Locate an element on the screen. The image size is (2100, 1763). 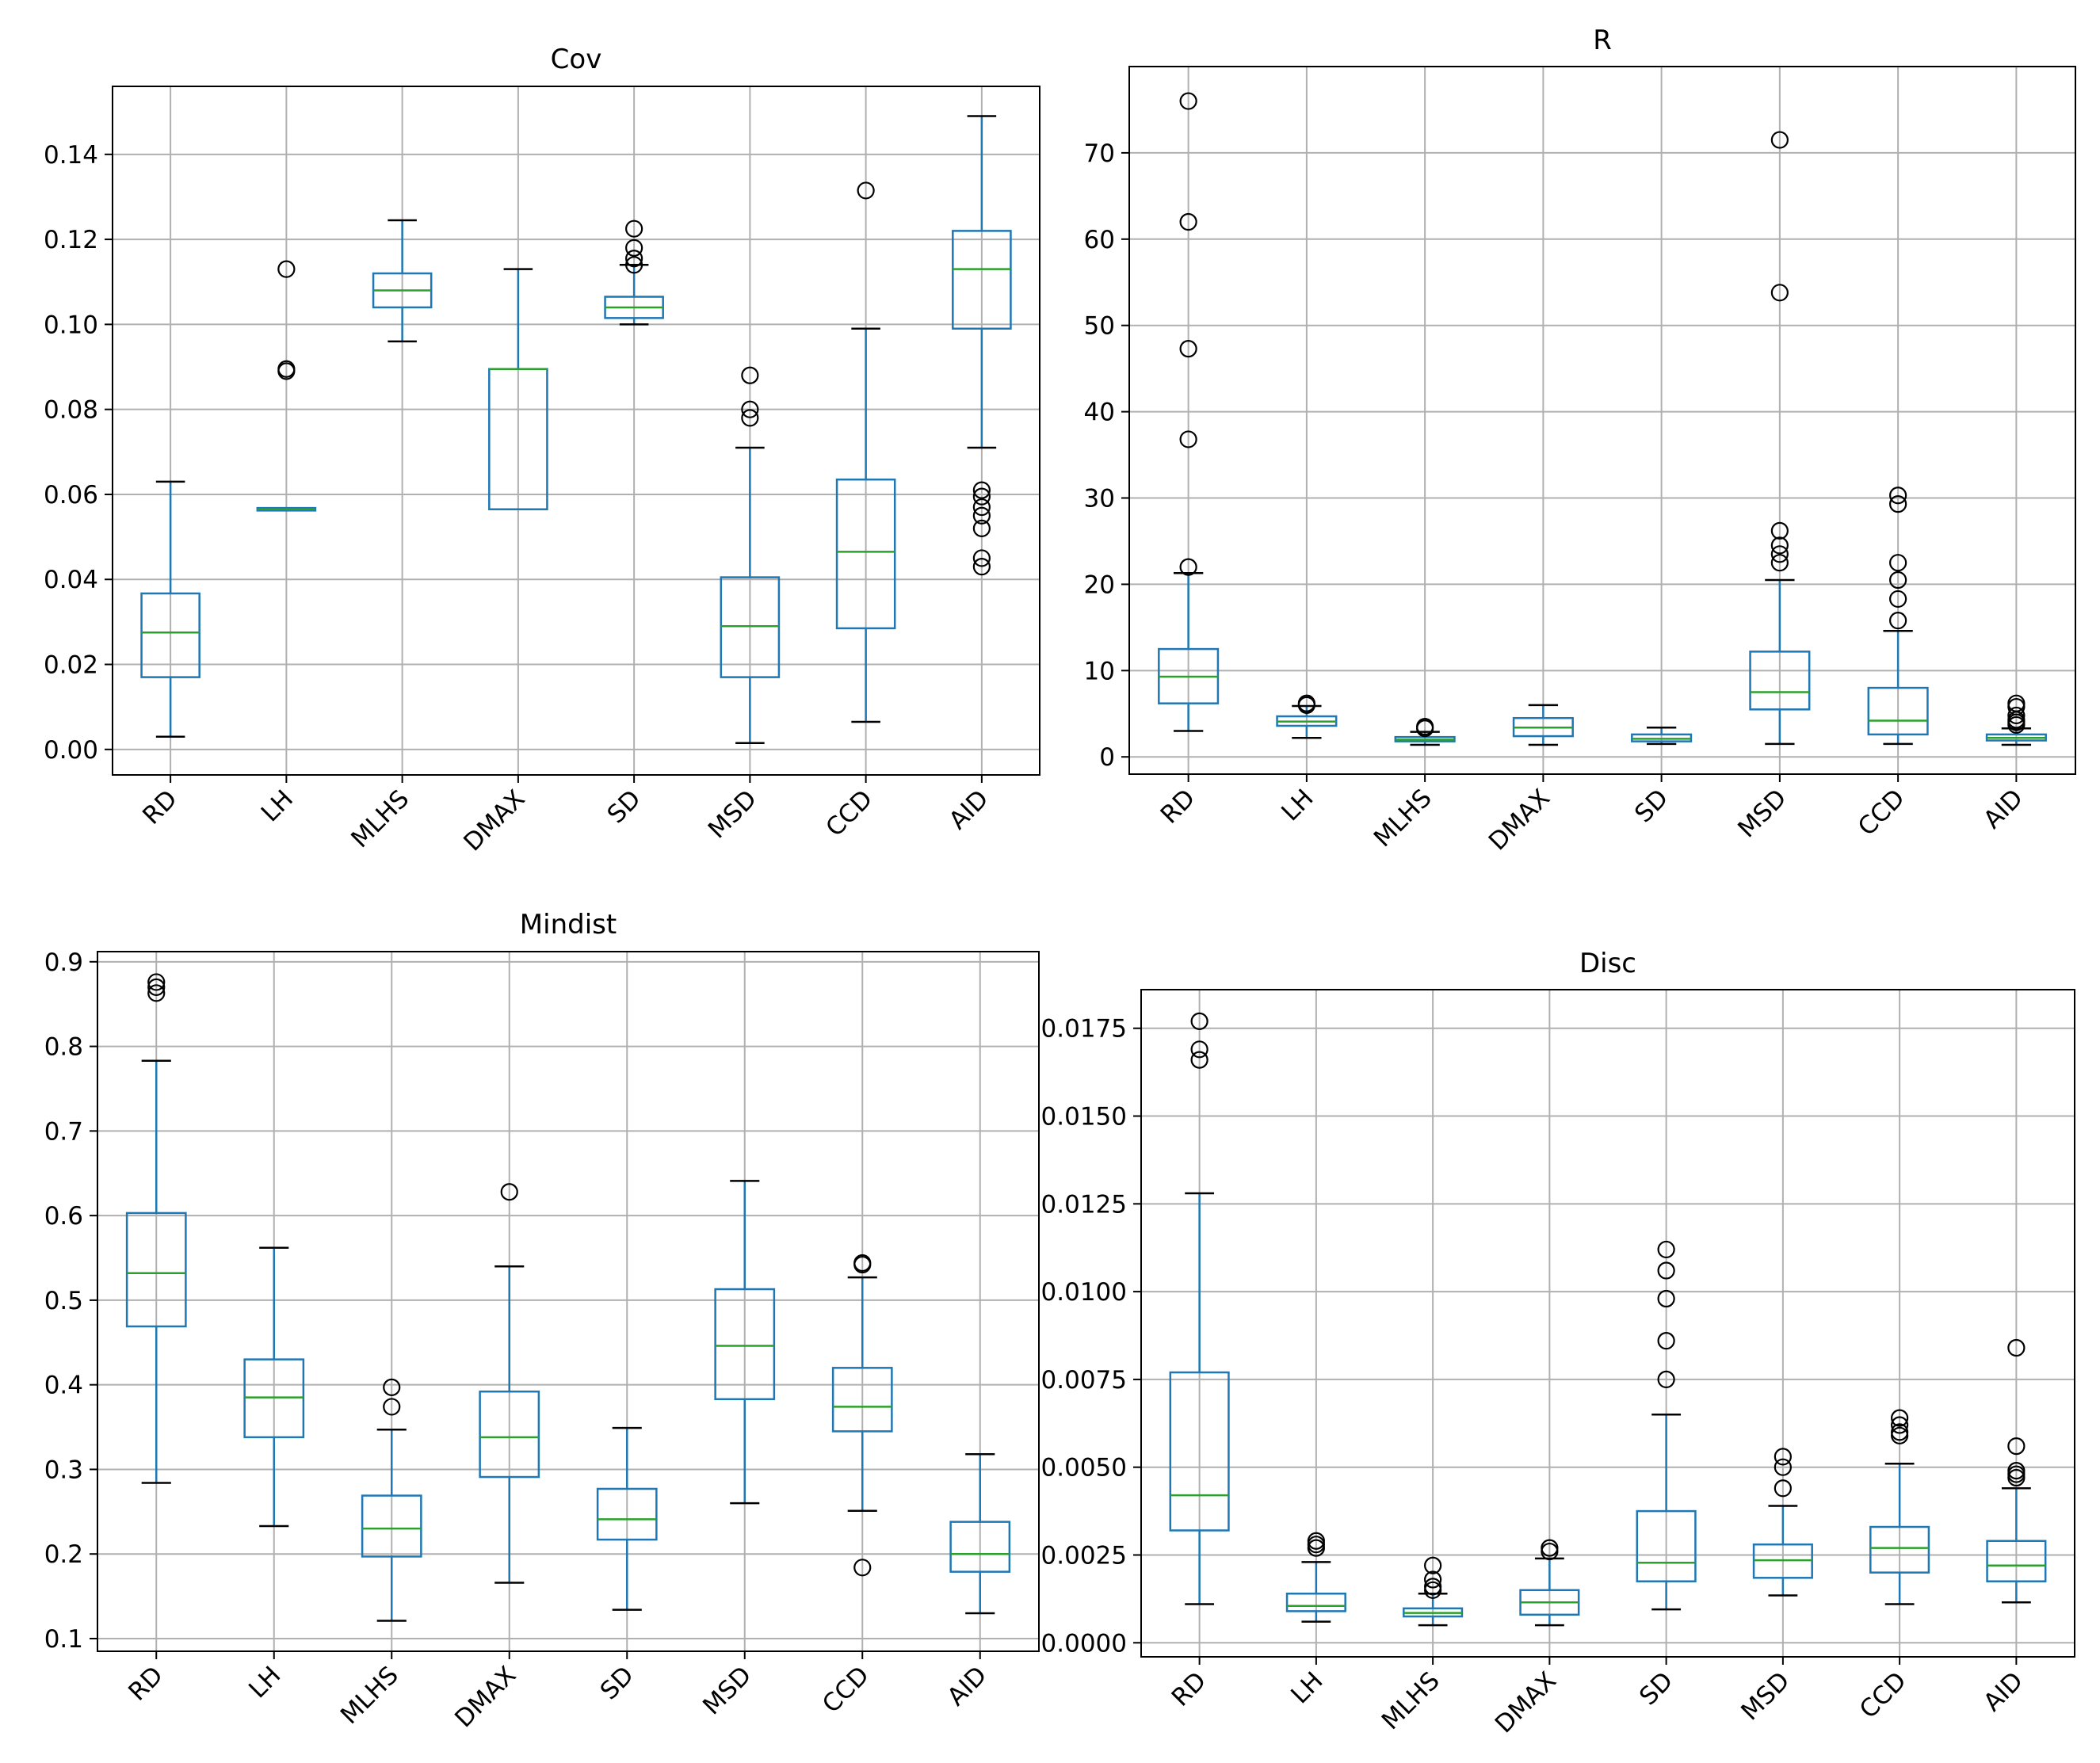
y-tick-label: 0.0175 is located at coordinates (1084, 1029).